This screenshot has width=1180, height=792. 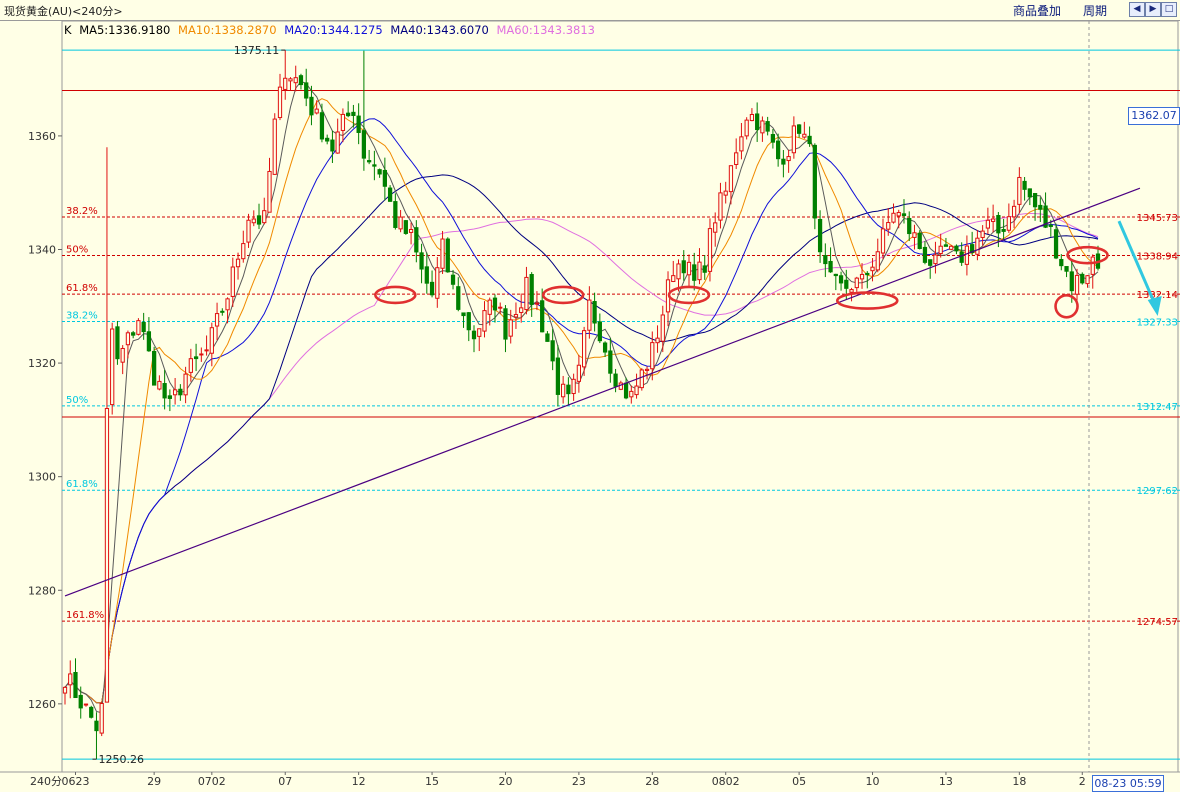 What do you see at coordinates (799, 781) in the screenshot?
I see `x-tick-label: 05` at bounding box center [799, 781].